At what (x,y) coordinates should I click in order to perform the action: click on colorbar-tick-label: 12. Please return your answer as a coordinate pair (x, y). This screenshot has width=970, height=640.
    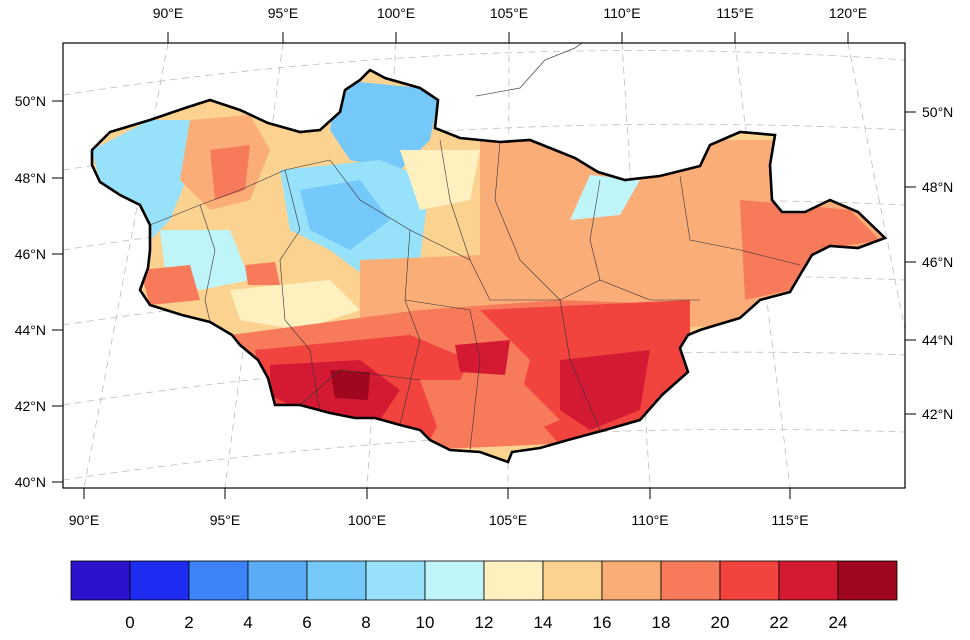
    Looking at the image, I should click on (484, 622).